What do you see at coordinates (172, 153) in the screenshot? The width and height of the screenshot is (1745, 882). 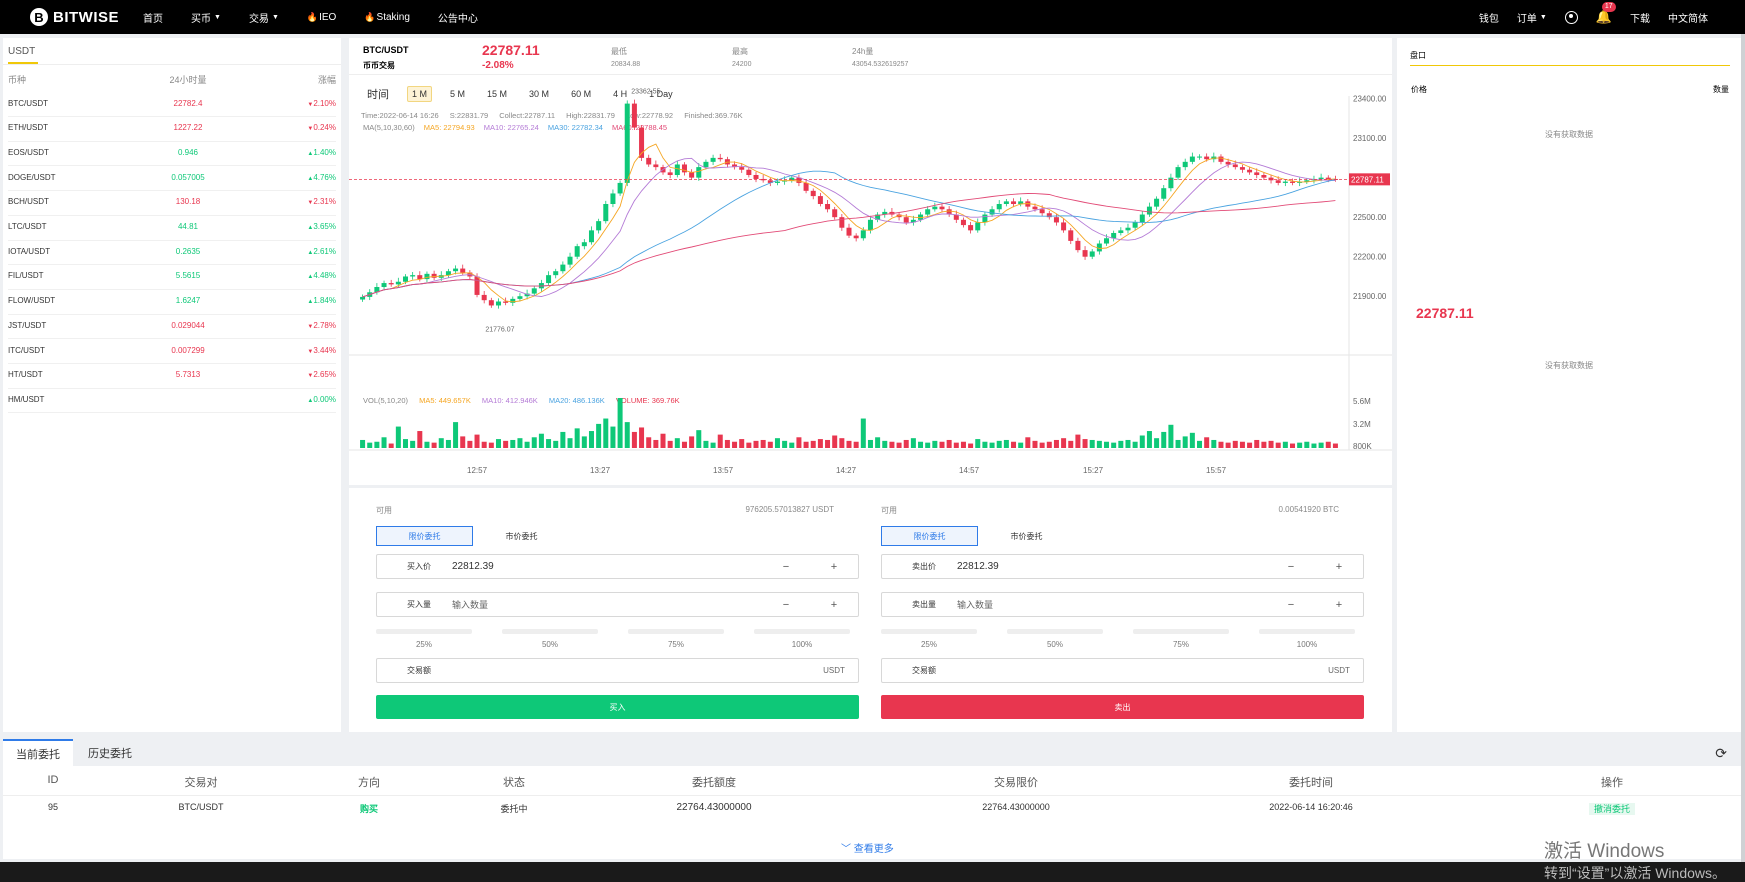 I see `list-item: EOS/USDT 0.946 ▲1.40%` at bounding box center [172, 153].